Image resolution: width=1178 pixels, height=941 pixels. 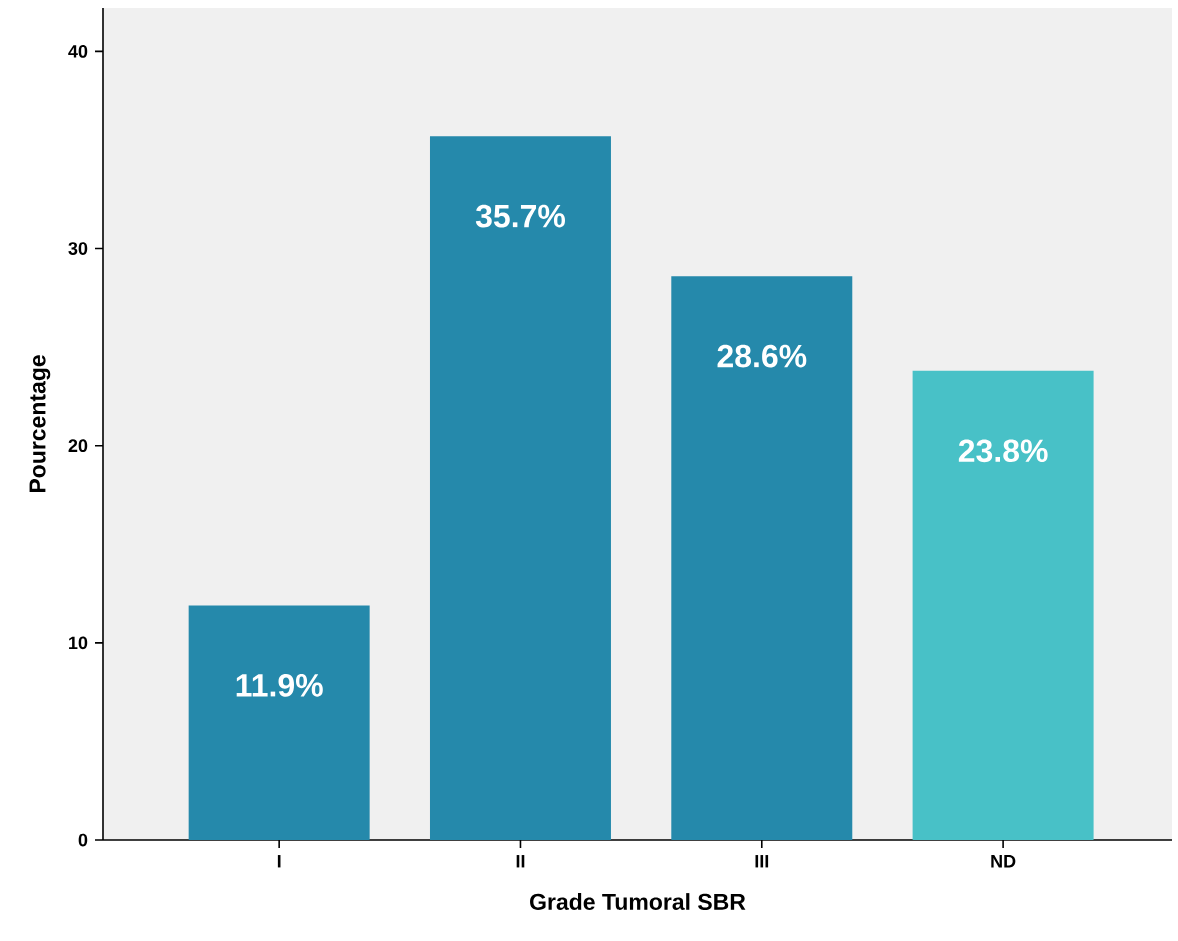 I want to click on y-tick-label: 20, so click(x=78, y=446).